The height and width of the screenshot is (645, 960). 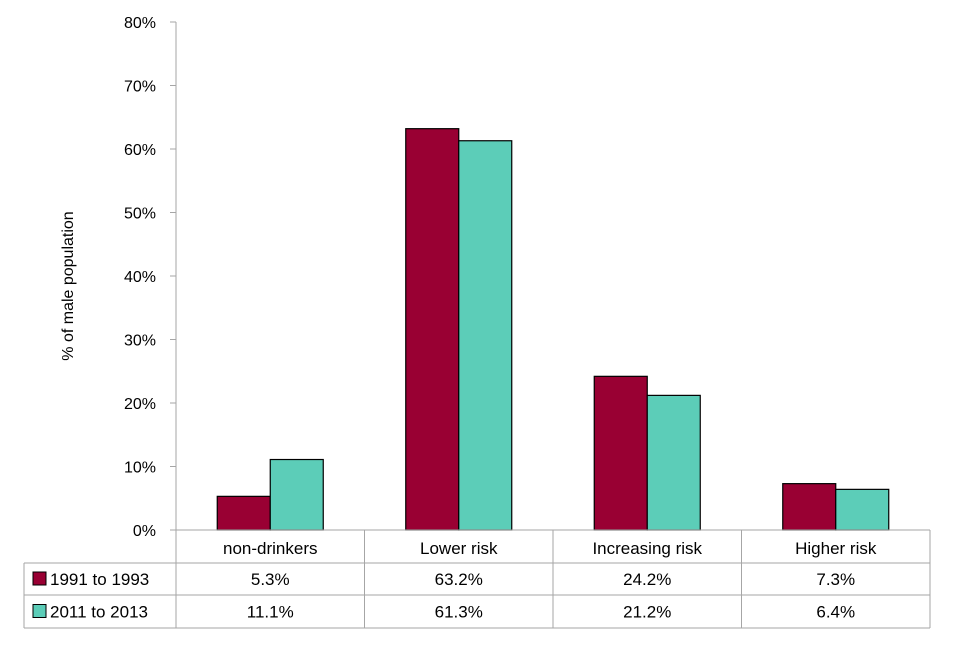 I want to click on category-label: Increasing risk, so click(x=647, y=548).